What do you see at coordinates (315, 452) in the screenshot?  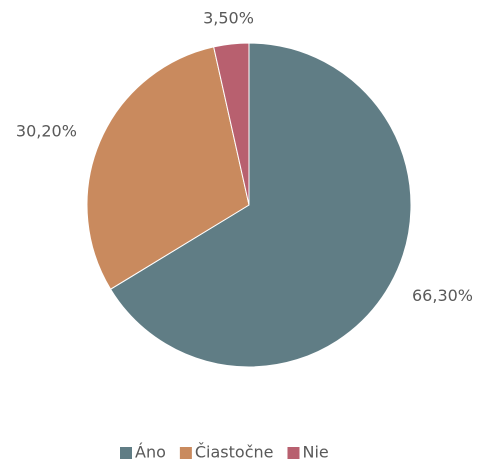 I see `legend-label: Nie` at bounding box center [315, 452].